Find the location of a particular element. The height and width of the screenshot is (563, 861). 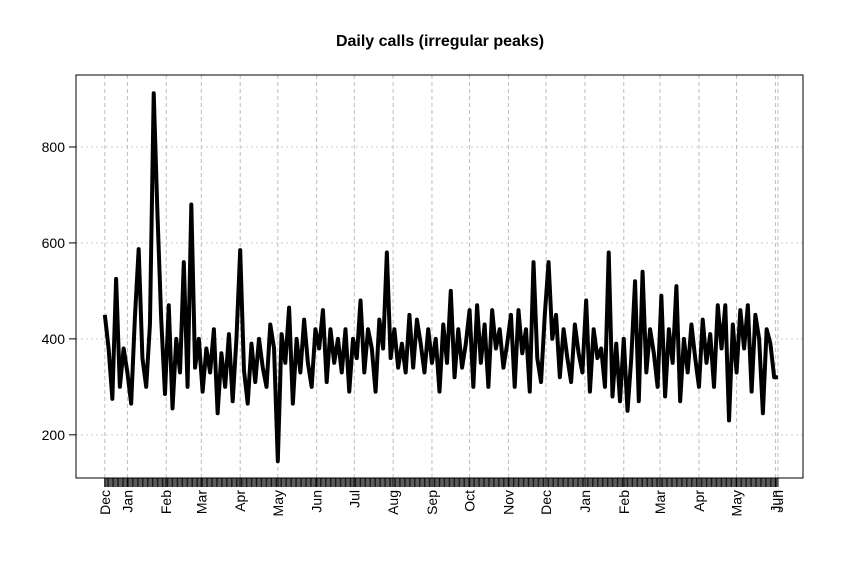

x-tick-label: Aug is located at coordinates (393, 502).